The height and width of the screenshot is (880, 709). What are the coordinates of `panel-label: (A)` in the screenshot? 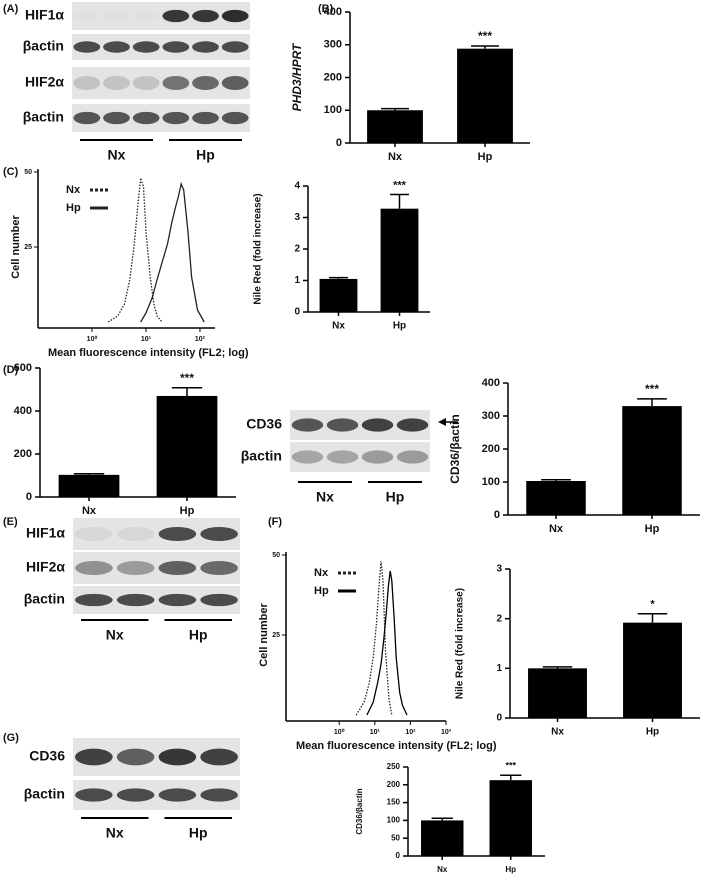 It's located at (11, 9).